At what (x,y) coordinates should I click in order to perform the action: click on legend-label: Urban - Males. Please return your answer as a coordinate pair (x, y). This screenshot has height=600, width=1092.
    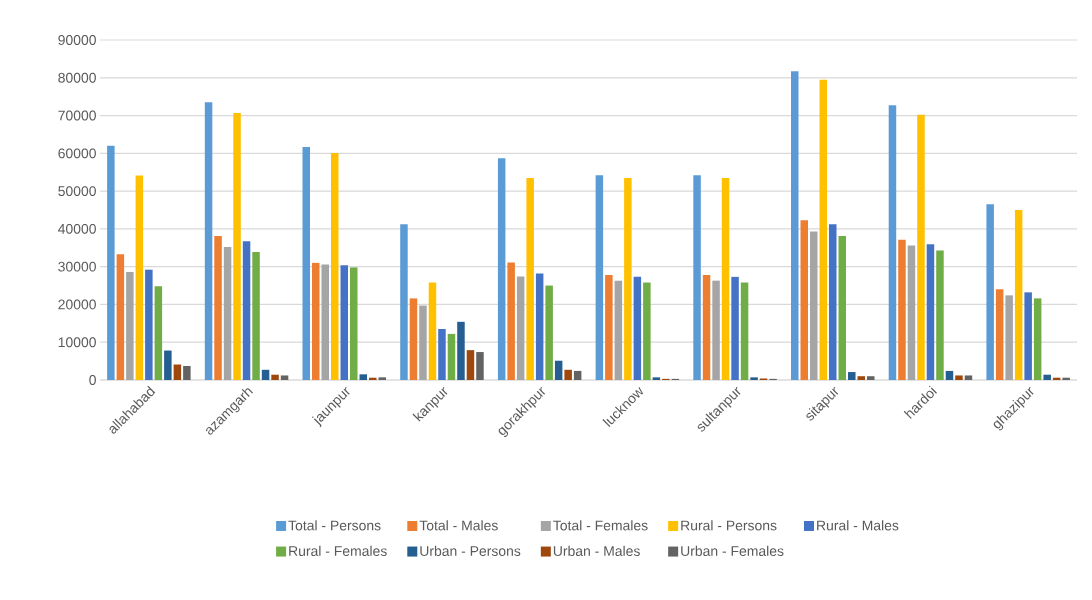
    Looking at the image, I should click on (596, 550).